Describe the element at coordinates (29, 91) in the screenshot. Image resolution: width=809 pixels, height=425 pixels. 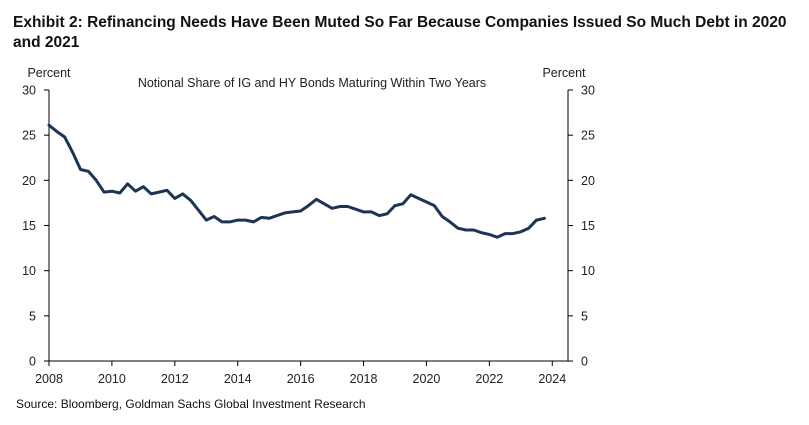
I see `y-tick-label-left: 30` at that location.